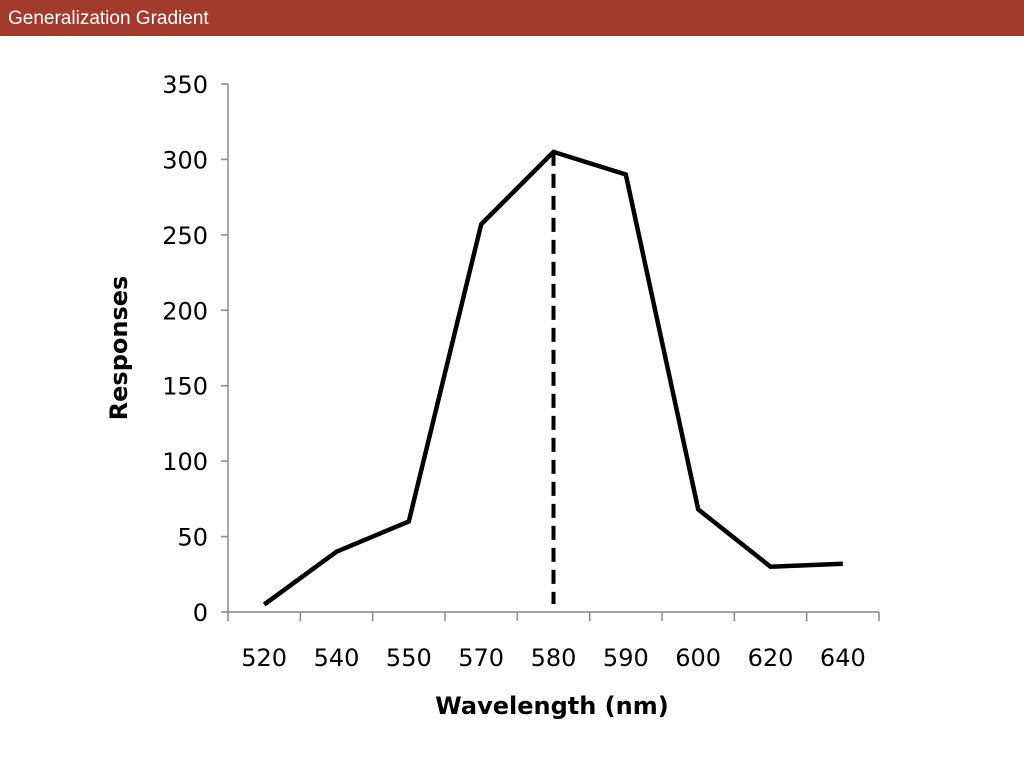 The image size is (1024, 768). What do you see at coordinates (195, 349) in the screenshot?
I see `y-ticks: 0 50 100 150 200 250 300 350` at bounding box center [195, 349].